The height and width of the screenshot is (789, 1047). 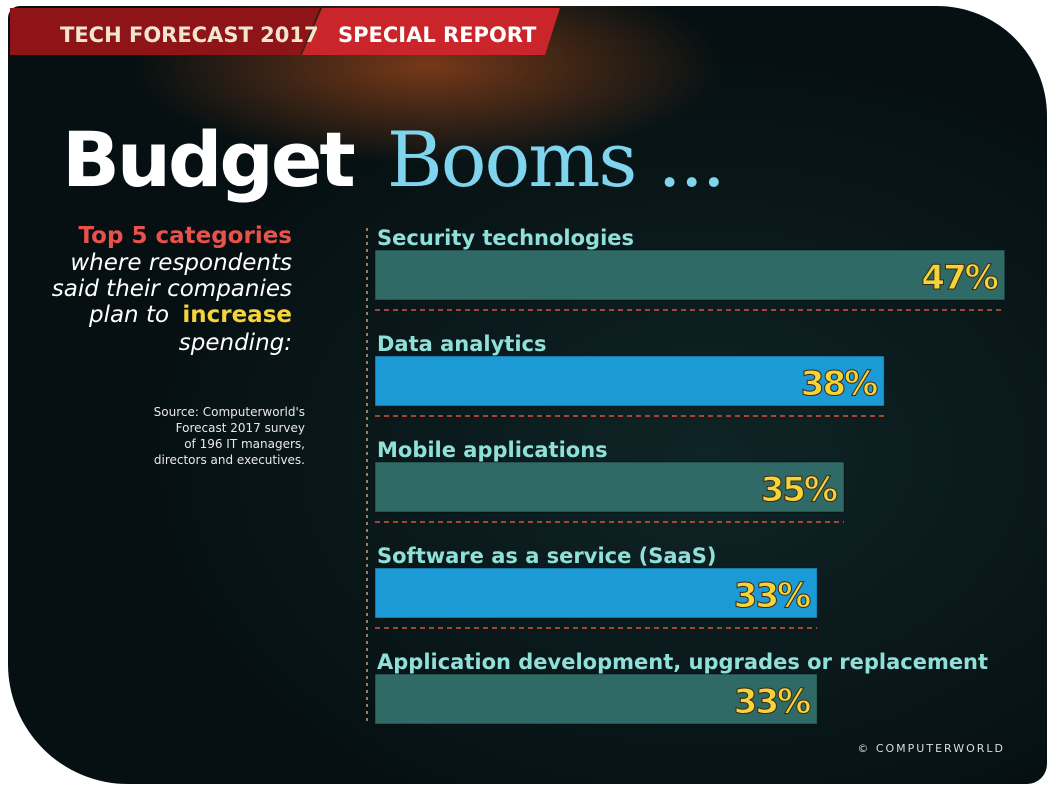 I want to click on source-line: Forecast 2017 survey, so click(x=240, y=428).